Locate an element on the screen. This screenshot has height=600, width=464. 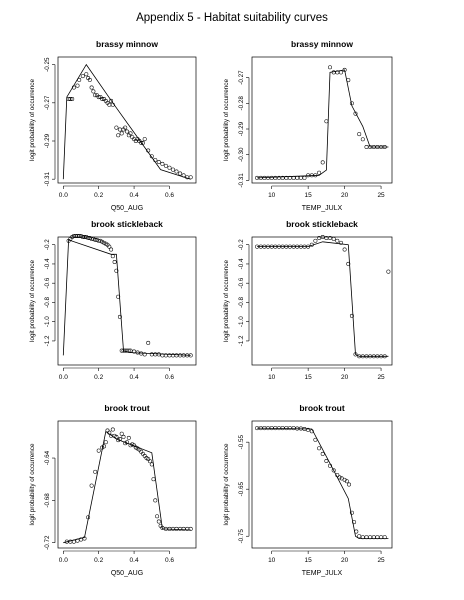
chart-title: brook stickleback is located at coordinates (322, 224).